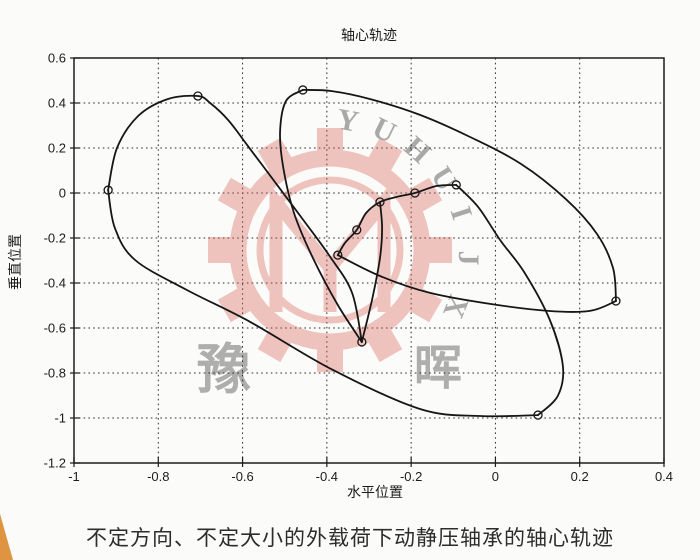 The width and height of the screenshot is (700, 560). What do you see at coordinates (369, 35) in the screenshot?
I see `chart-title: 轴心轨迹` at bounding box center [369, 35].